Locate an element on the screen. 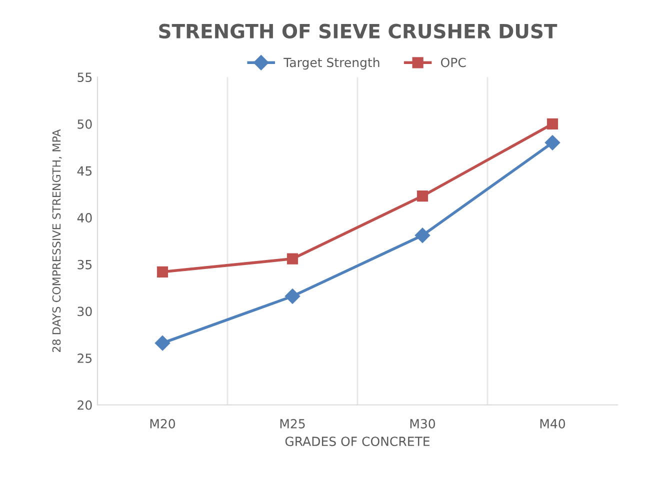 This screenshot has height=482, width=650. chart-title: STRENGTH OF SIEVE CRUSHER DUST is located at coordinates (358, 31).